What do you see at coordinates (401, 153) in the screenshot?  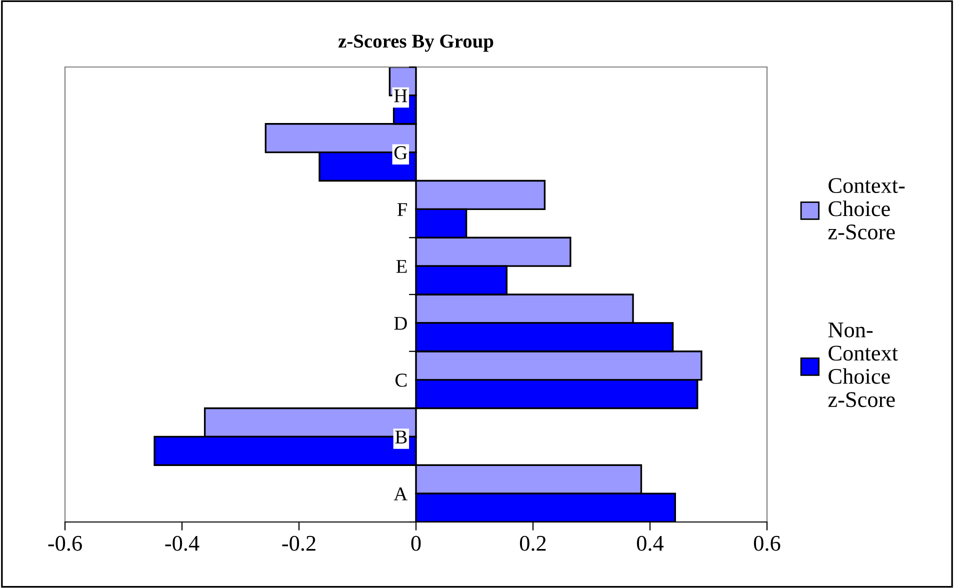 I see `y-tick-label: G` at bounding box center [401, 153].